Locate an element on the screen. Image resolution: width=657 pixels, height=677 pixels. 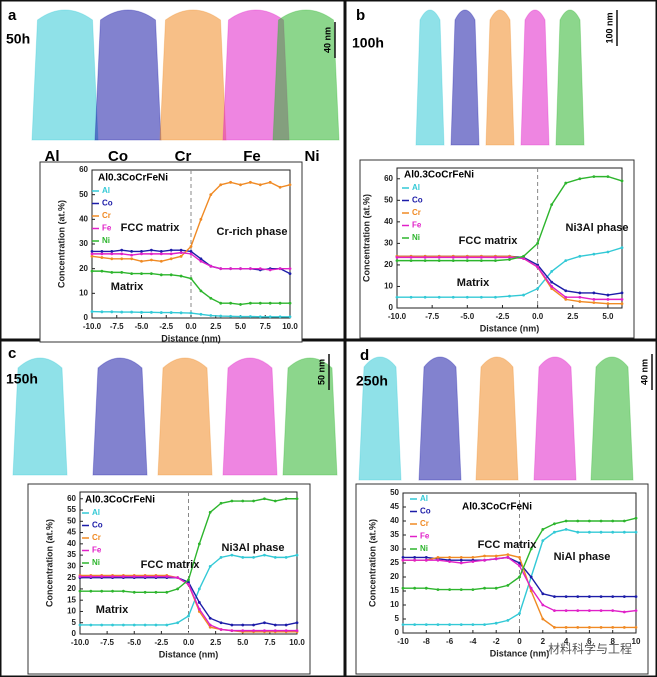
x-tick-label: 2.5 is located at coordinates (216, 642).